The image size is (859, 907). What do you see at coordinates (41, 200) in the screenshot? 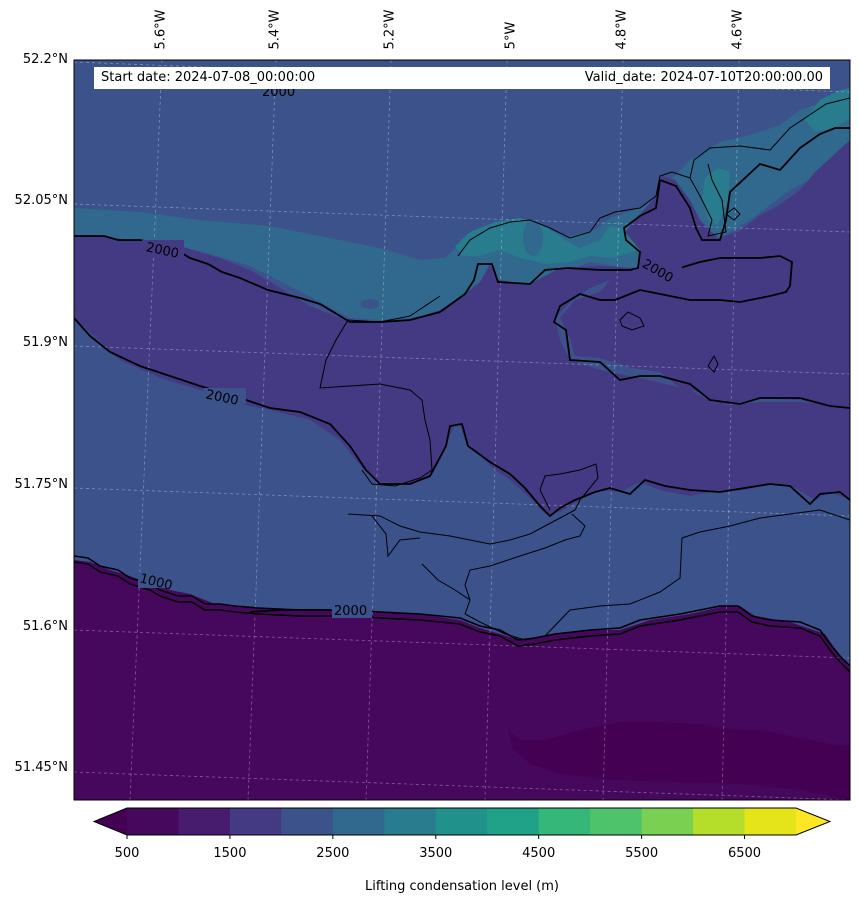
I see `lat-label: 52.05°N` at bounding box center [41, 200].